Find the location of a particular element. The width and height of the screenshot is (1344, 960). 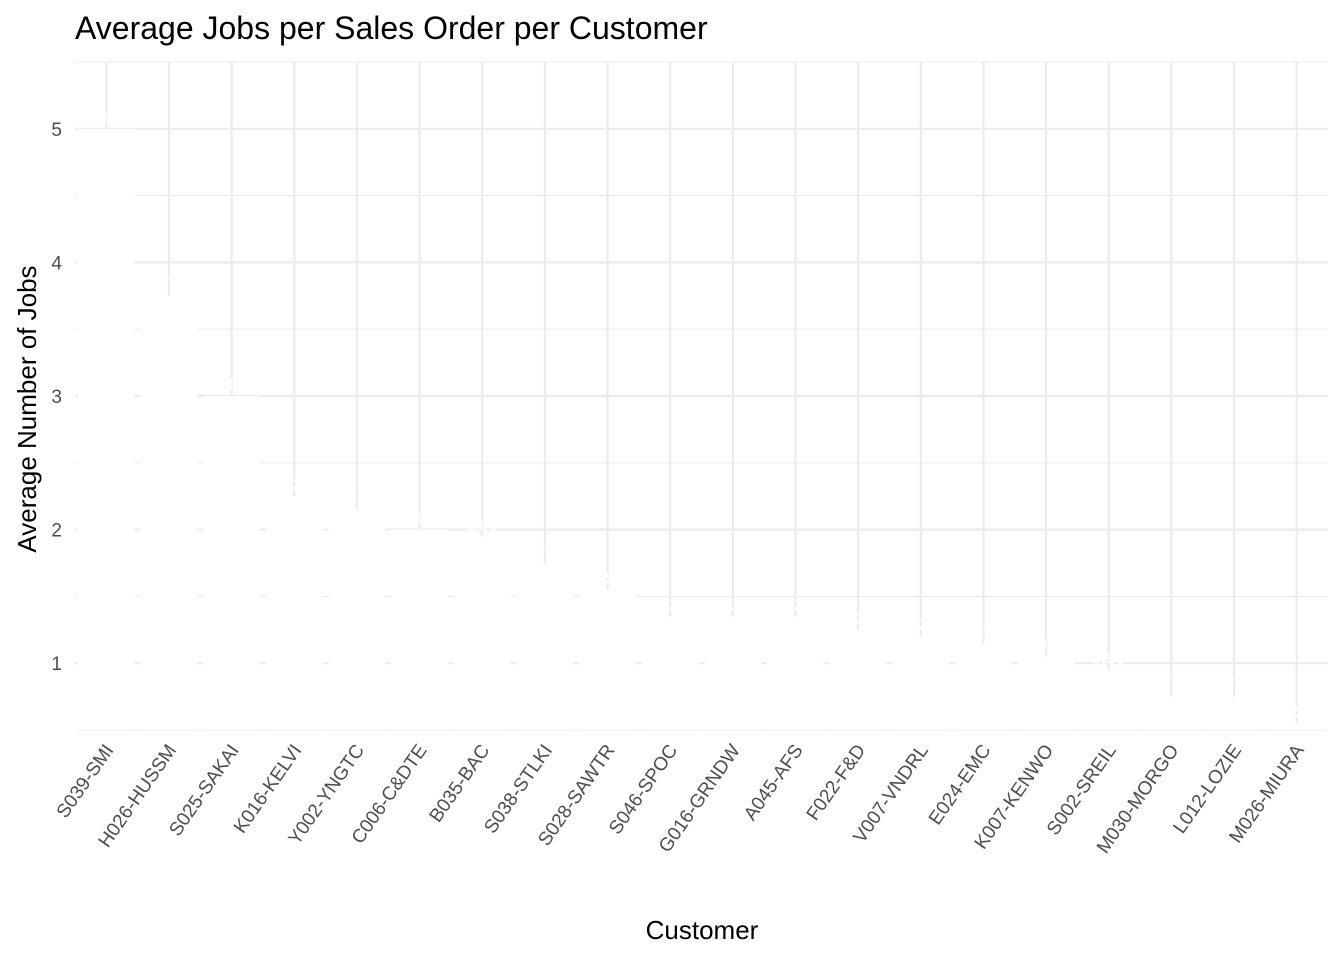

x-tick-label: F022-F&D is located at coordinates (836, 783).